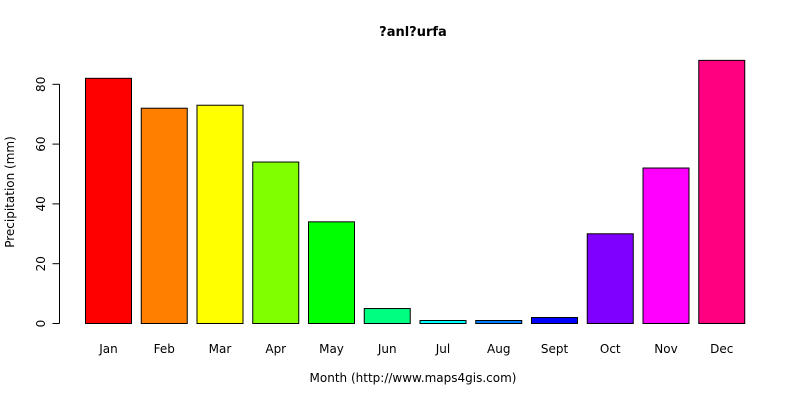 The image size is (800, 400). Describe the element at coordinates (276, 242) in the screenshot. I see `bar-apr` at that location.